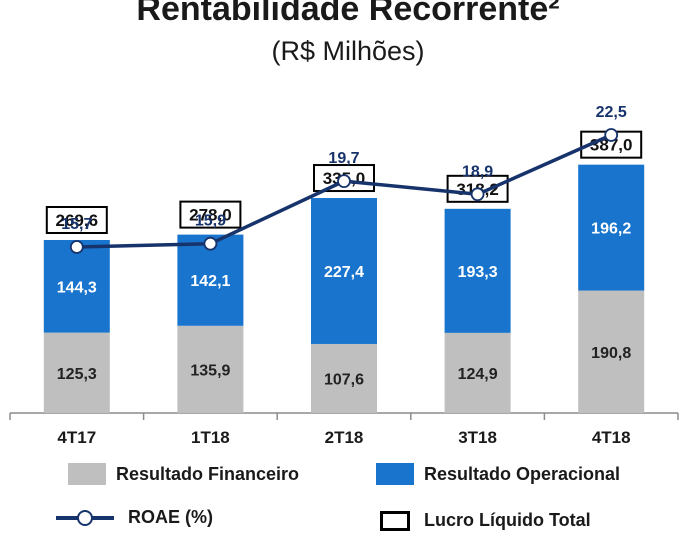 This screenshot has width=696, height=537. I want to click on x-tick-label: 1T18, so click(210, 437).